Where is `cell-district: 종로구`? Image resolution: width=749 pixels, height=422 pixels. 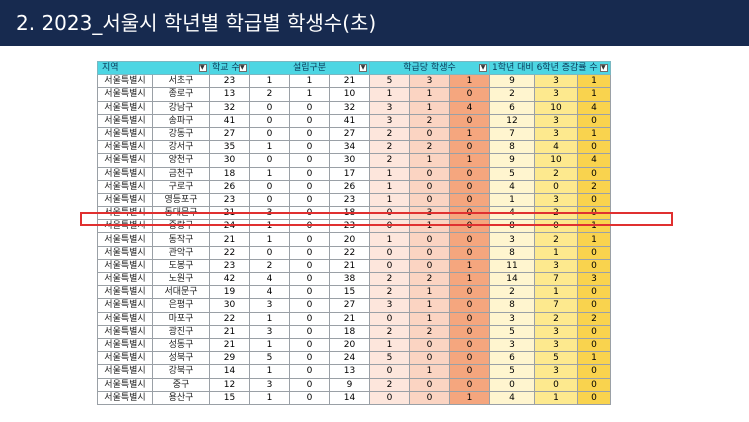 cell-district: 종로구 is located at coordinates (181, 94).